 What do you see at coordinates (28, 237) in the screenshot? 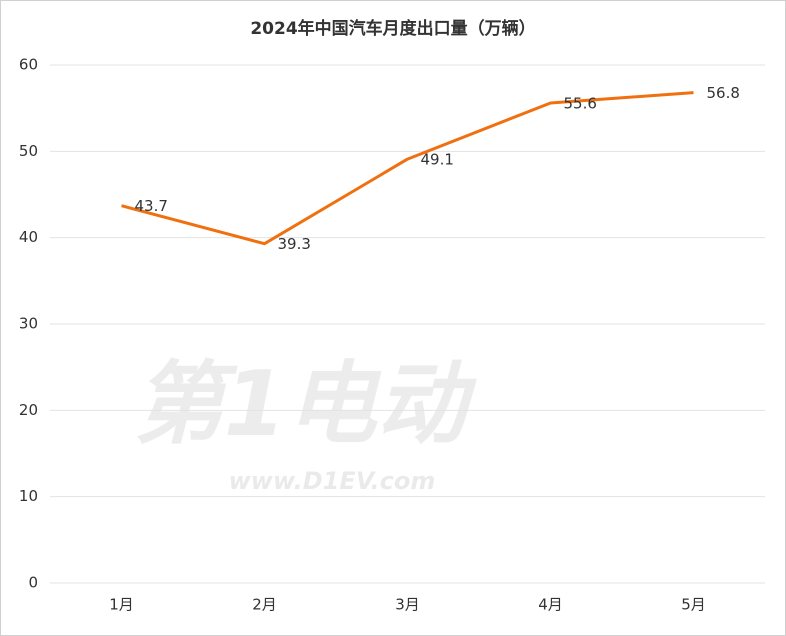
I see `y-tick-label: 40` at bounding box center [28, 237].